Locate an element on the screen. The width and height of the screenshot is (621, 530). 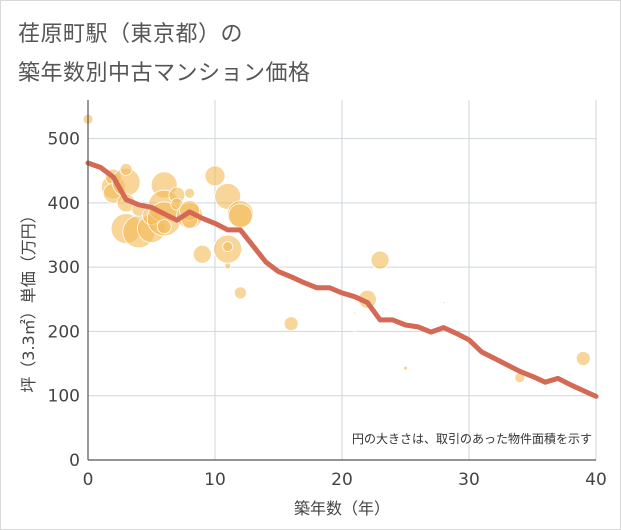
x-tick-label: 0 is located at coordinates (88, 480).